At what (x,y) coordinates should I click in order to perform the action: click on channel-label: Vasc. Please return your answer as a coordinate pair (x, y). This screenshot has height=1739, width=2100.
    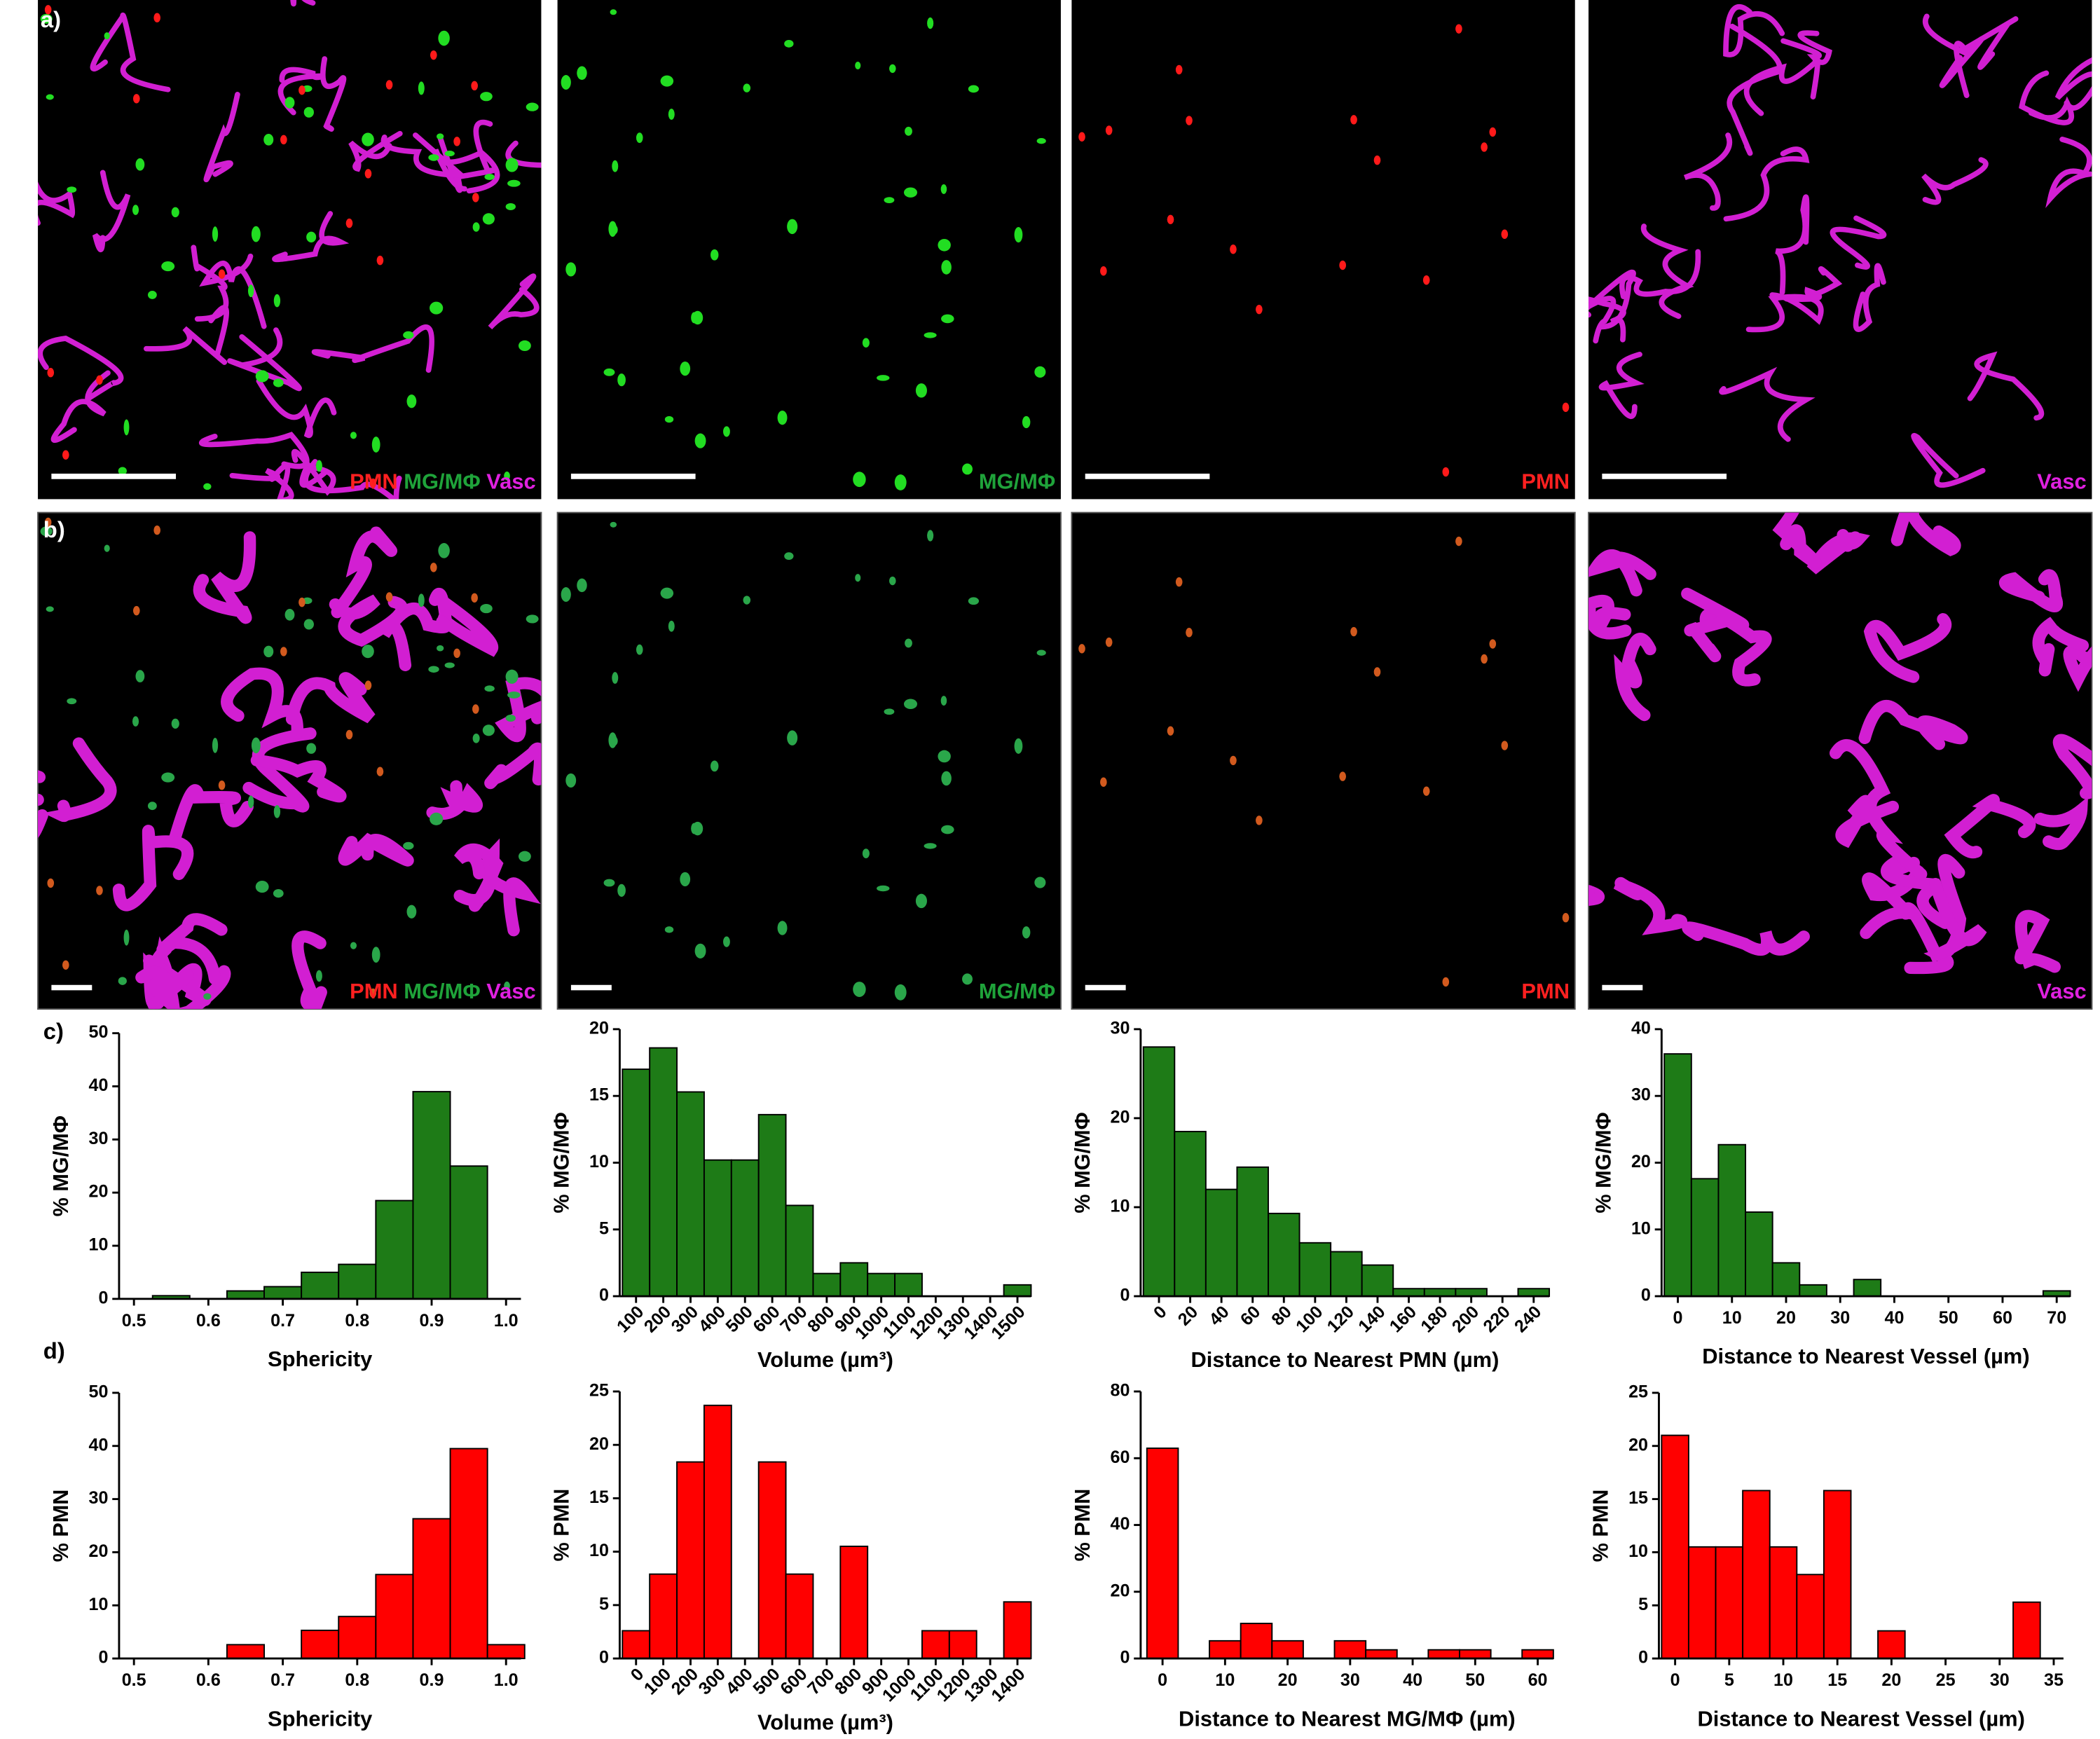
    Looking at the image, I should click on (2061, 991).